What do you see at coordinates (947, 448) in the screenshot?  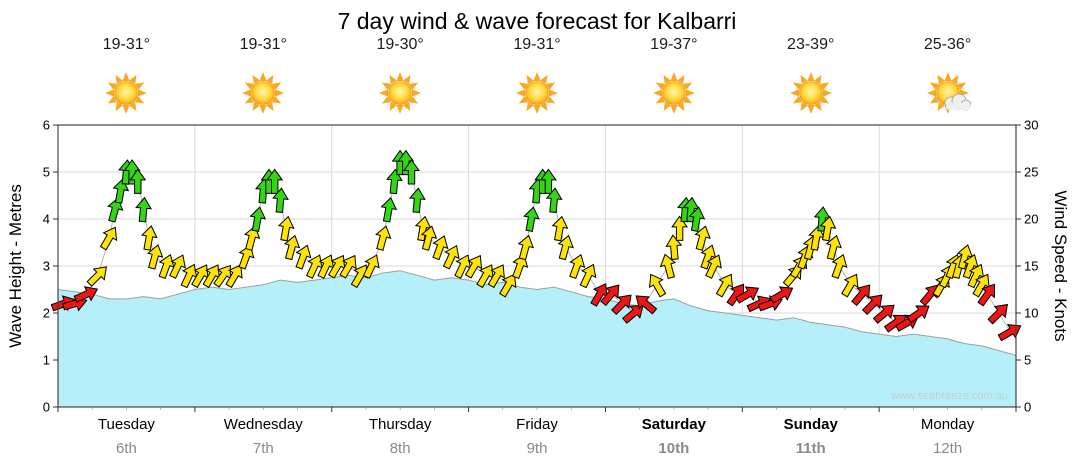 I see `day-date: 12th` at bounding box center [947, 448].